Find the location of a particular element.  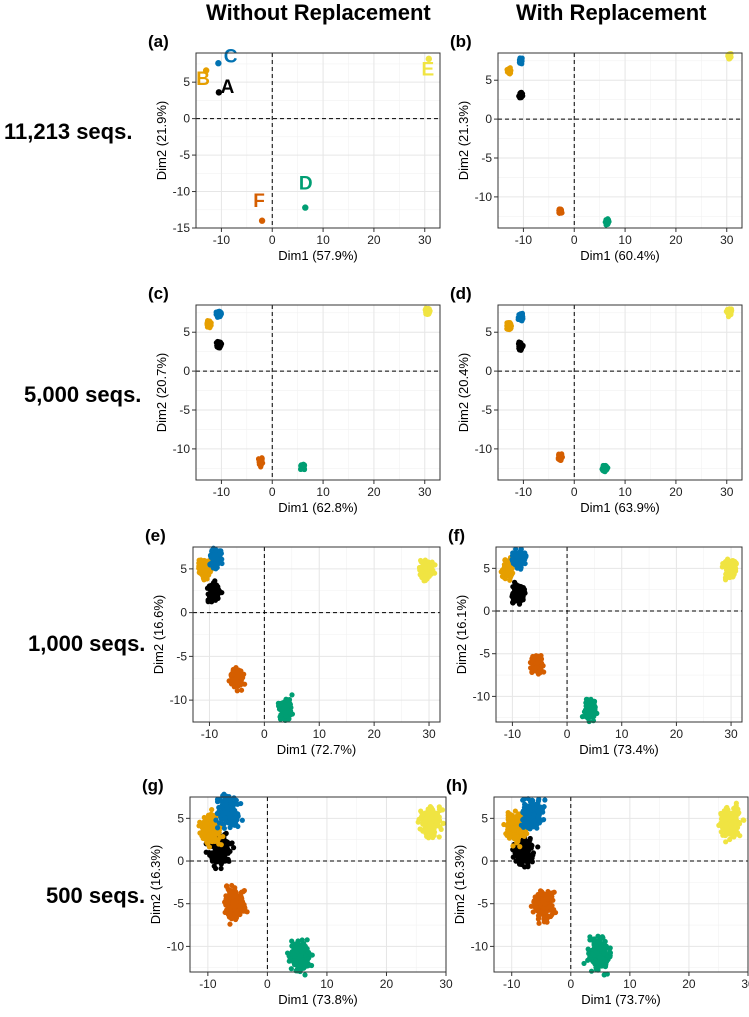

y-tick-label: -15 is located at coordinates (182, 228).